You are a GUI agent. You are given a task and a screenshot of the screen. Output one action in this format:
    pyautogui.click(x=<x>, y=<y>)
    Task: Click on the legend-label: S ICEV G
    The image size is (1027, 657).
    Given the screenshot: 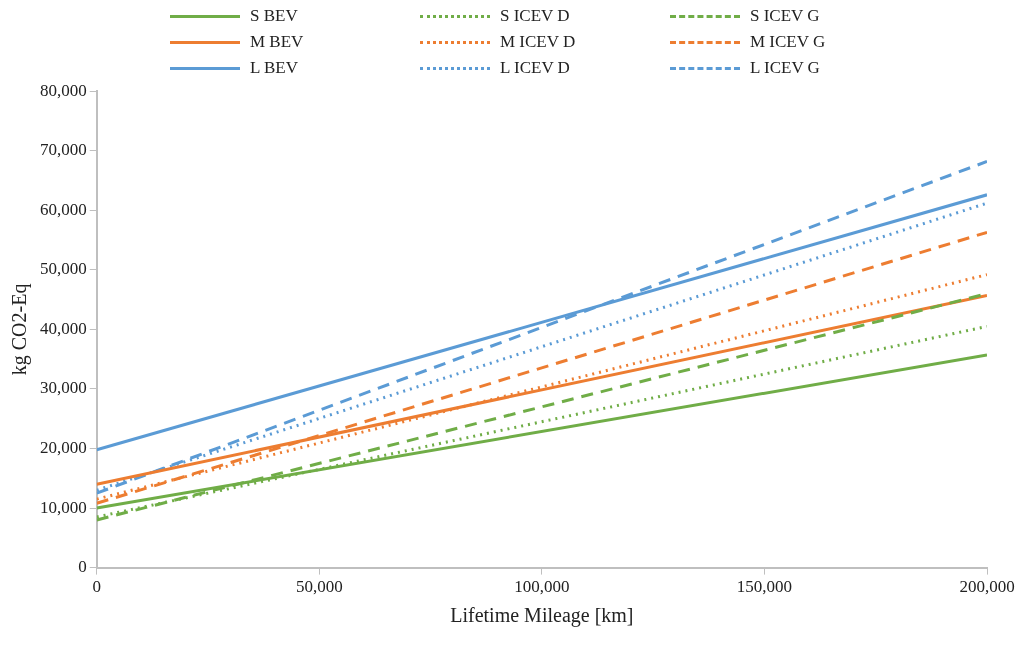 What is the action you would take?
    pyautogui.click(x=785, y=16)
    